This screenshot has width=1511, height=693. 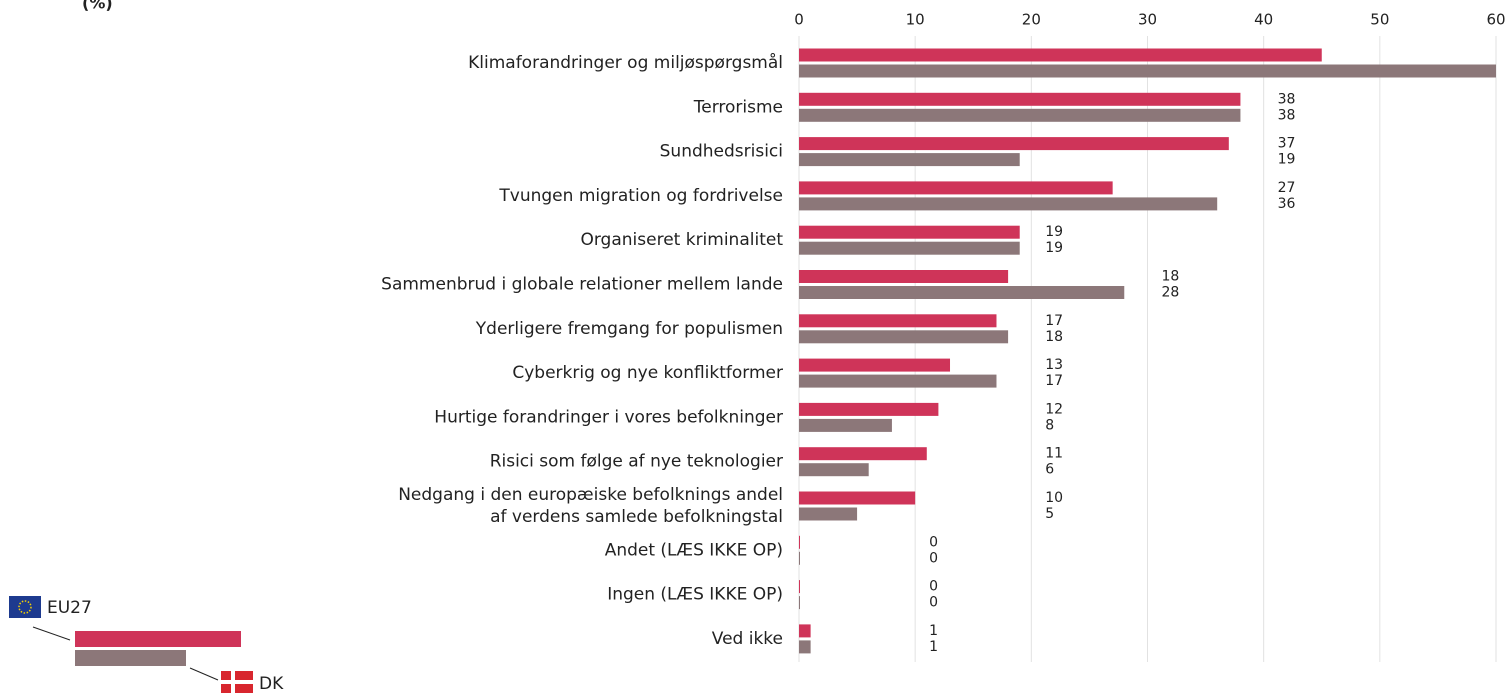 I want to click on legend, so click(x=131, y=644).